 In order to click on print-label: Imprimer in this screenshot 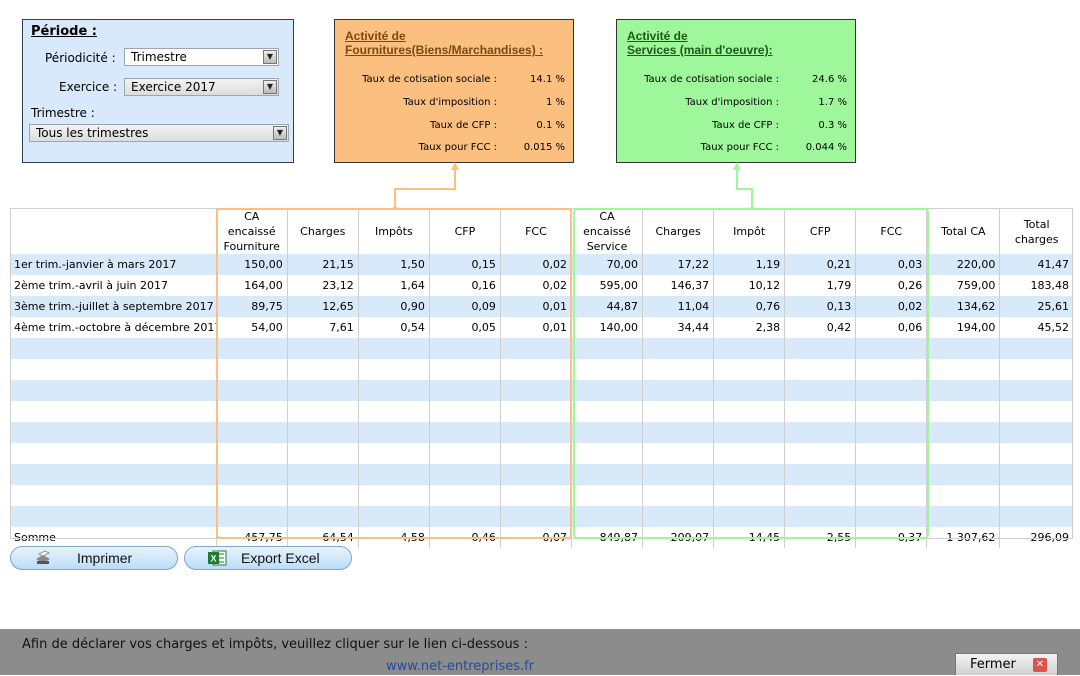, I will do `click(105, 558)`.